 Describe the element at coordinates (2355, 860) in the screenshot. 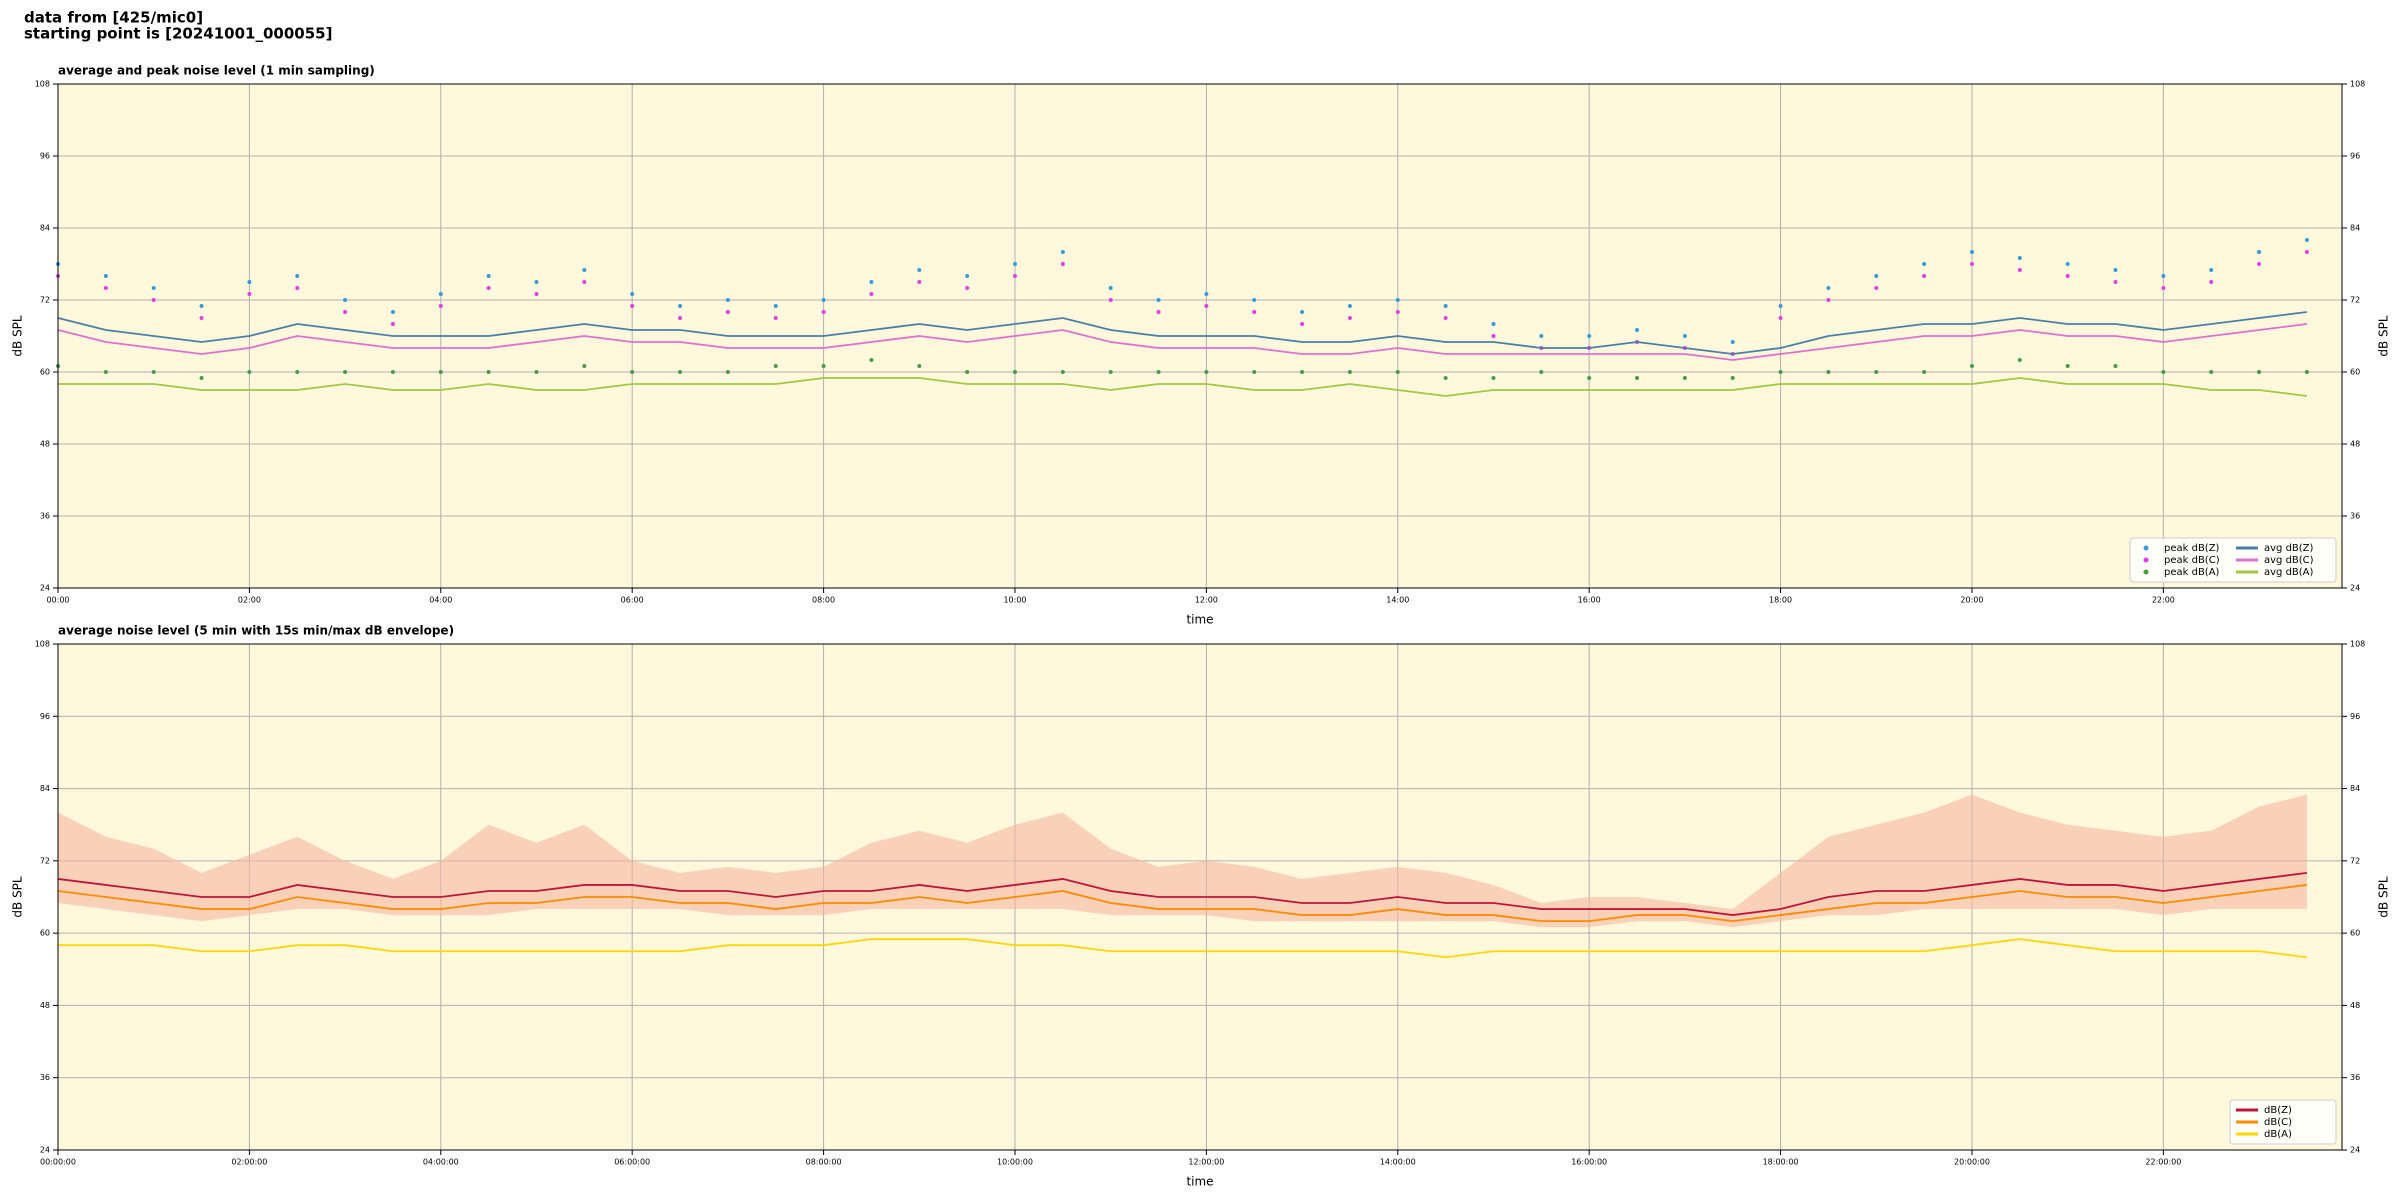

I see `y-tick-label: 72` at that location.